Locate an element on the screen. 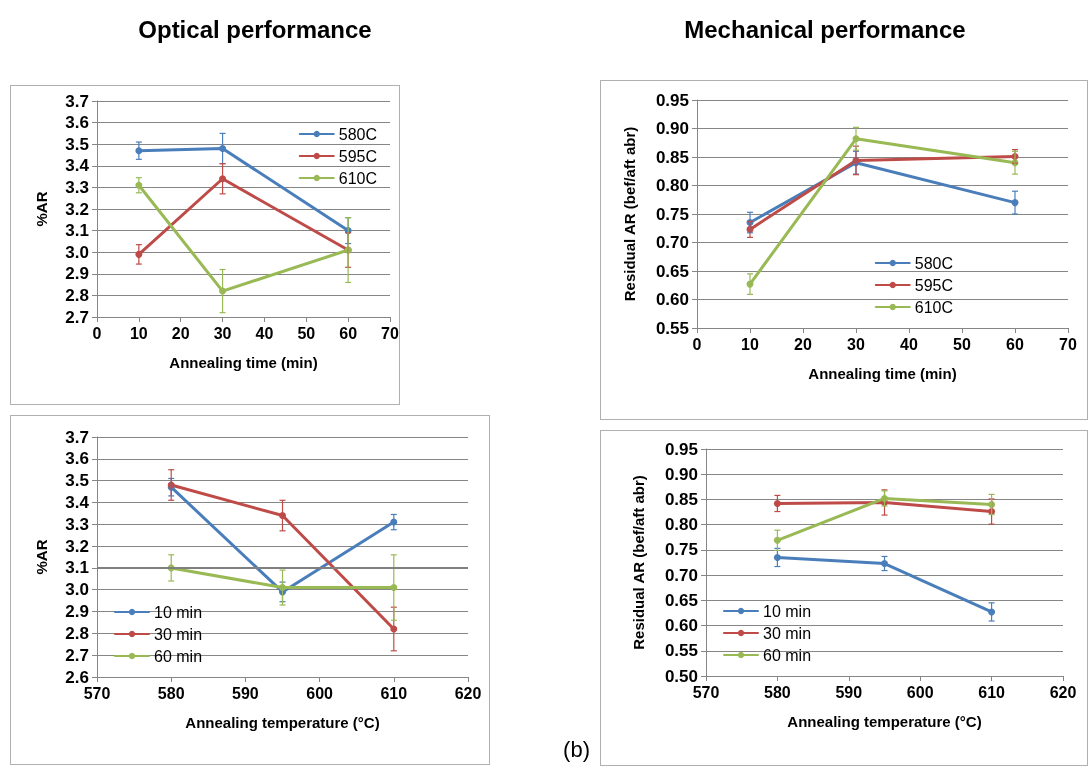 The image size is (1090, 768). y-tick-label: 2.6 is located at coordinates (77, 677).